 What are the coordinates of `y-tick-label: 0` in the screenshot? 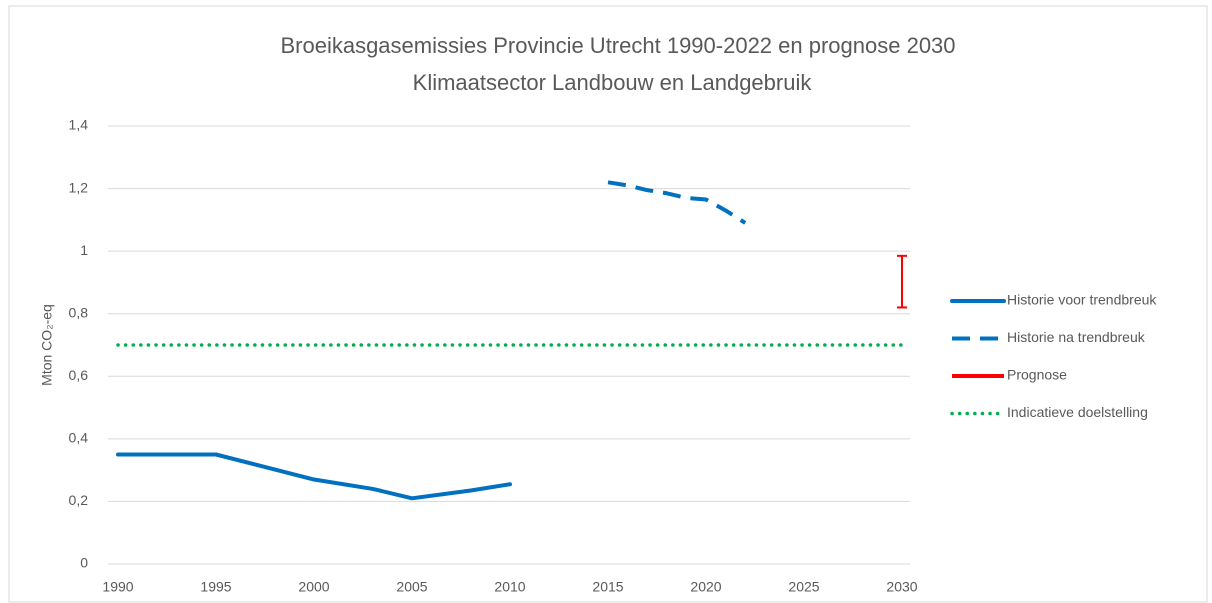 It's located at (84, 563).